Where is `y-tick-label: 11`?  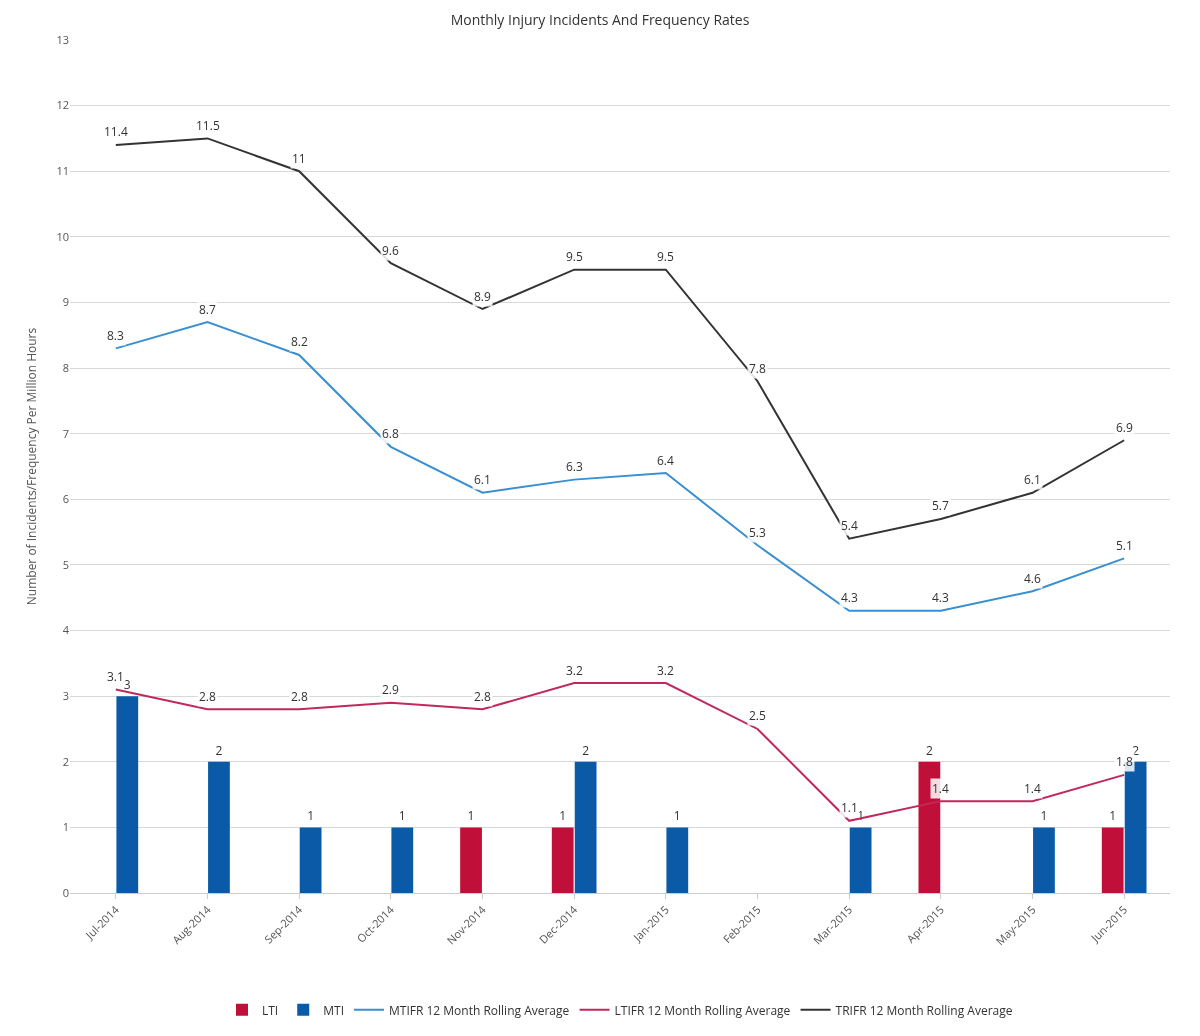
y-tick-label: 11 is located at coordinates (62, 171).